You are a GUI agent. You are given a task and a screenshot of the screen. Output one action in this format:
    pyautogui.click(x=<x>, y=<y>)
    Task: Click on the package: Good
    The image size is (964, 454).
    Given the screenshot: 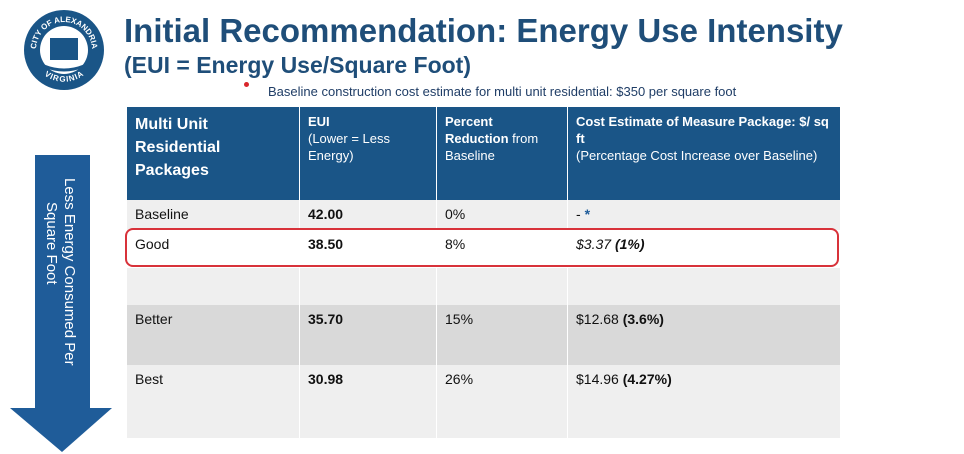 What is the action you would take?
    pyautogui.click(x=152, y=244)
    